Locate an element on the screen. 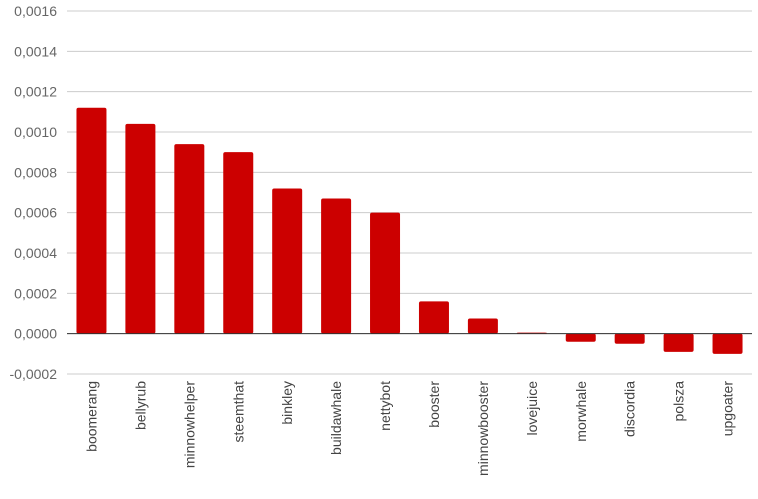 This screenshot has width=758, height=499. bar-upgoater is located at coordinates (727, 343).